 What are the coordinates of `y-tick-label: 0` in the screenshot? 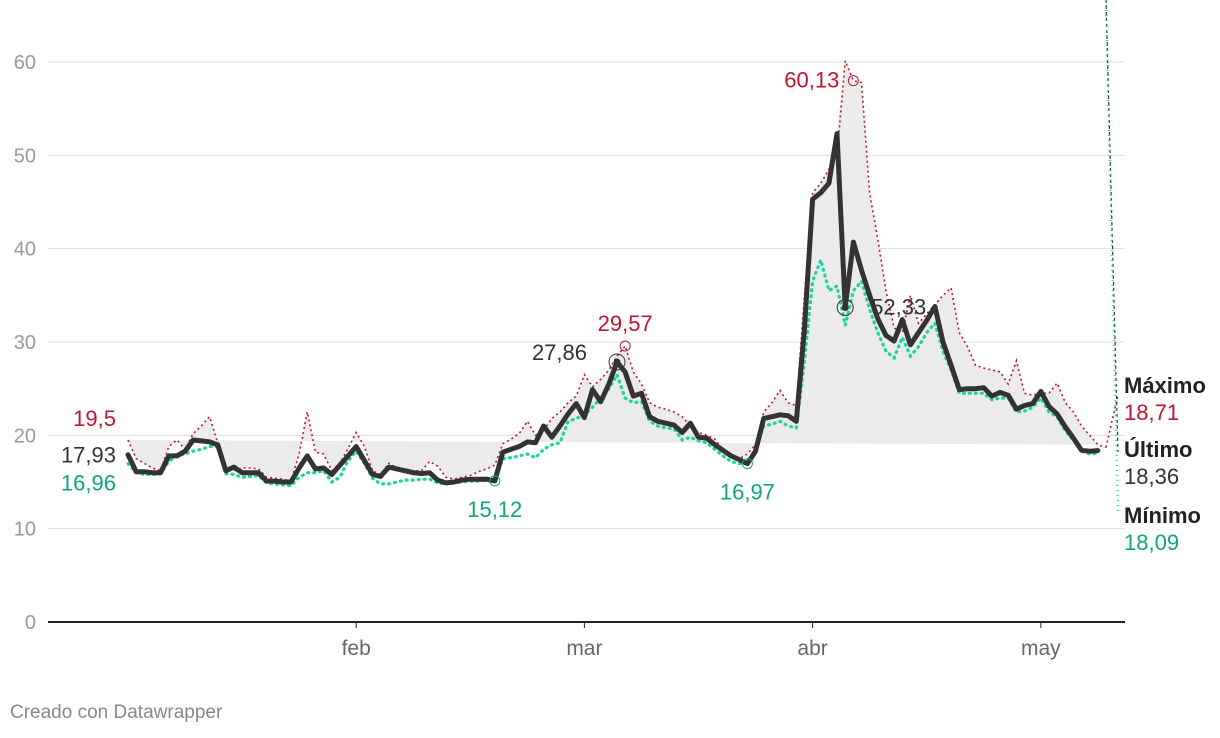 It's located at (30, 623).